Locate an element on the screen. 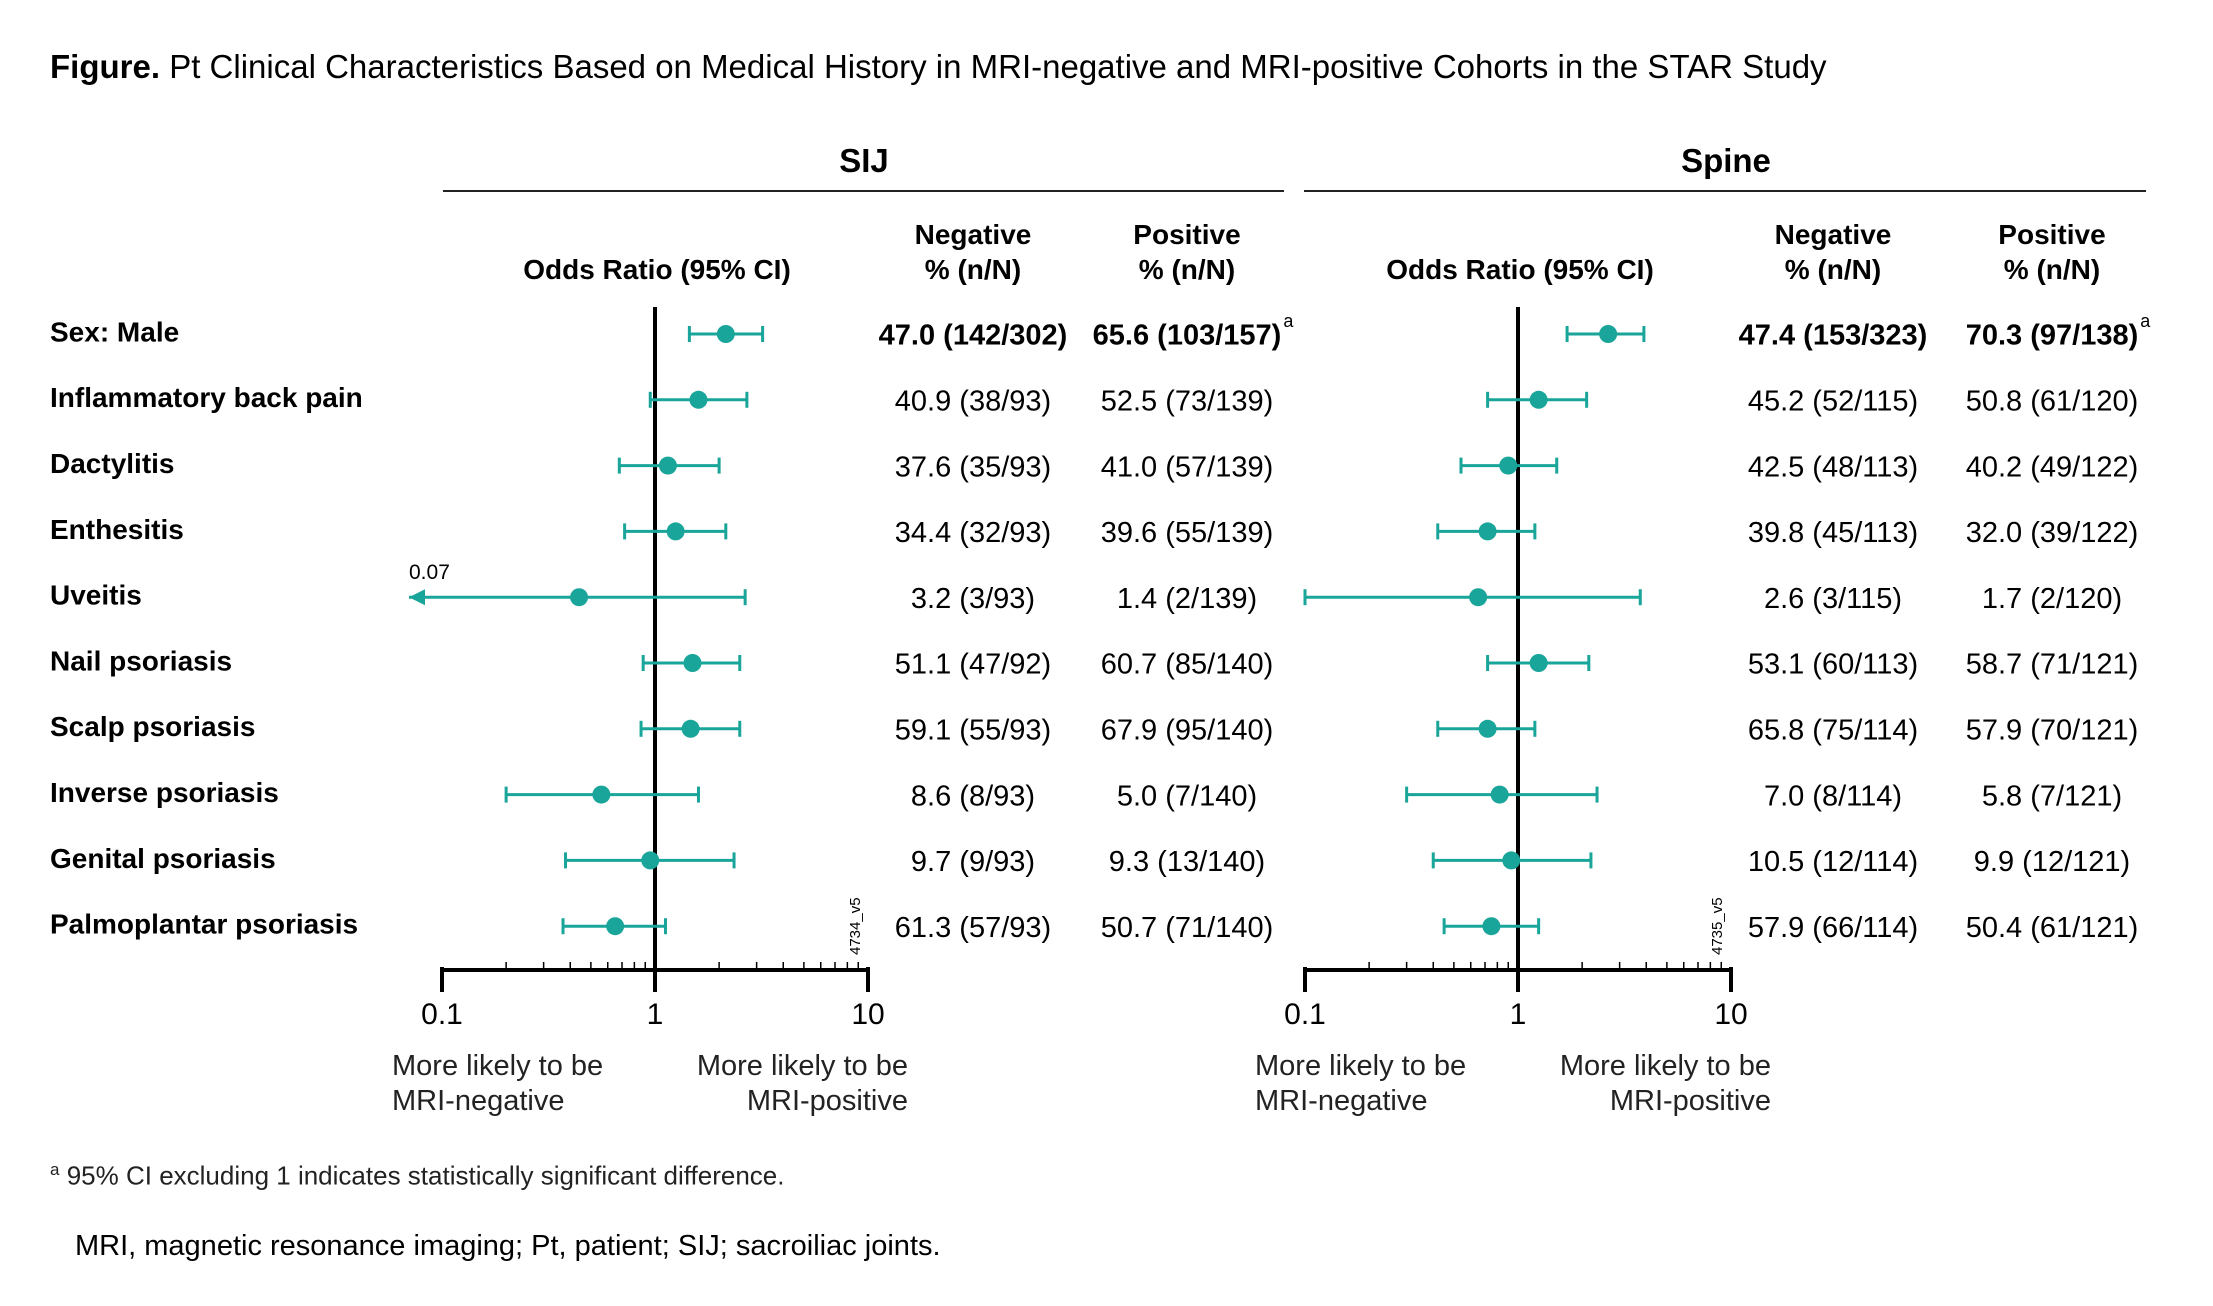 The image size is (2213, 1306). panel-sij-tick-label: 0.1 is located at coordinates (442, 1014).